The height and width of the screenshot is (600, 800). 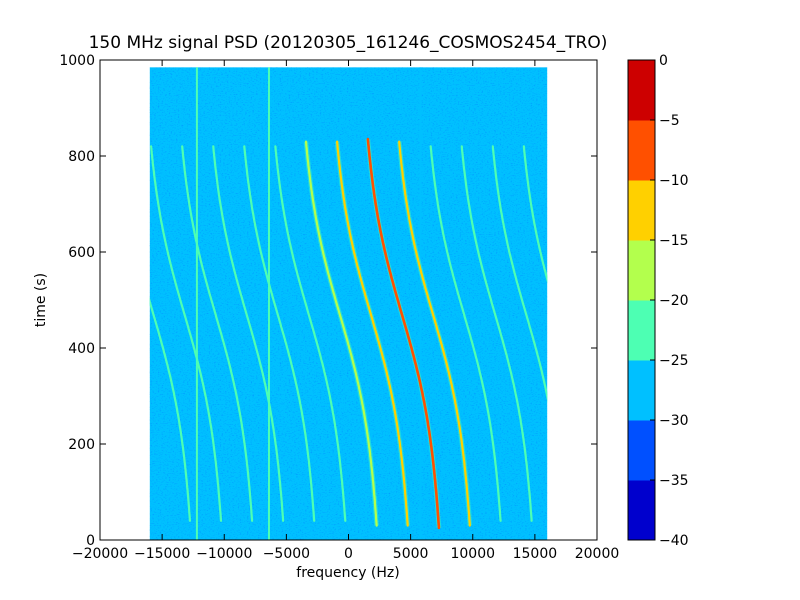 What do you see at coordinates (658, 301) in the screenshot?
I see `colorbar: 0 −5 −10 −15 −20 −25 −30 −35 −40` at bounding box center [658, 301].